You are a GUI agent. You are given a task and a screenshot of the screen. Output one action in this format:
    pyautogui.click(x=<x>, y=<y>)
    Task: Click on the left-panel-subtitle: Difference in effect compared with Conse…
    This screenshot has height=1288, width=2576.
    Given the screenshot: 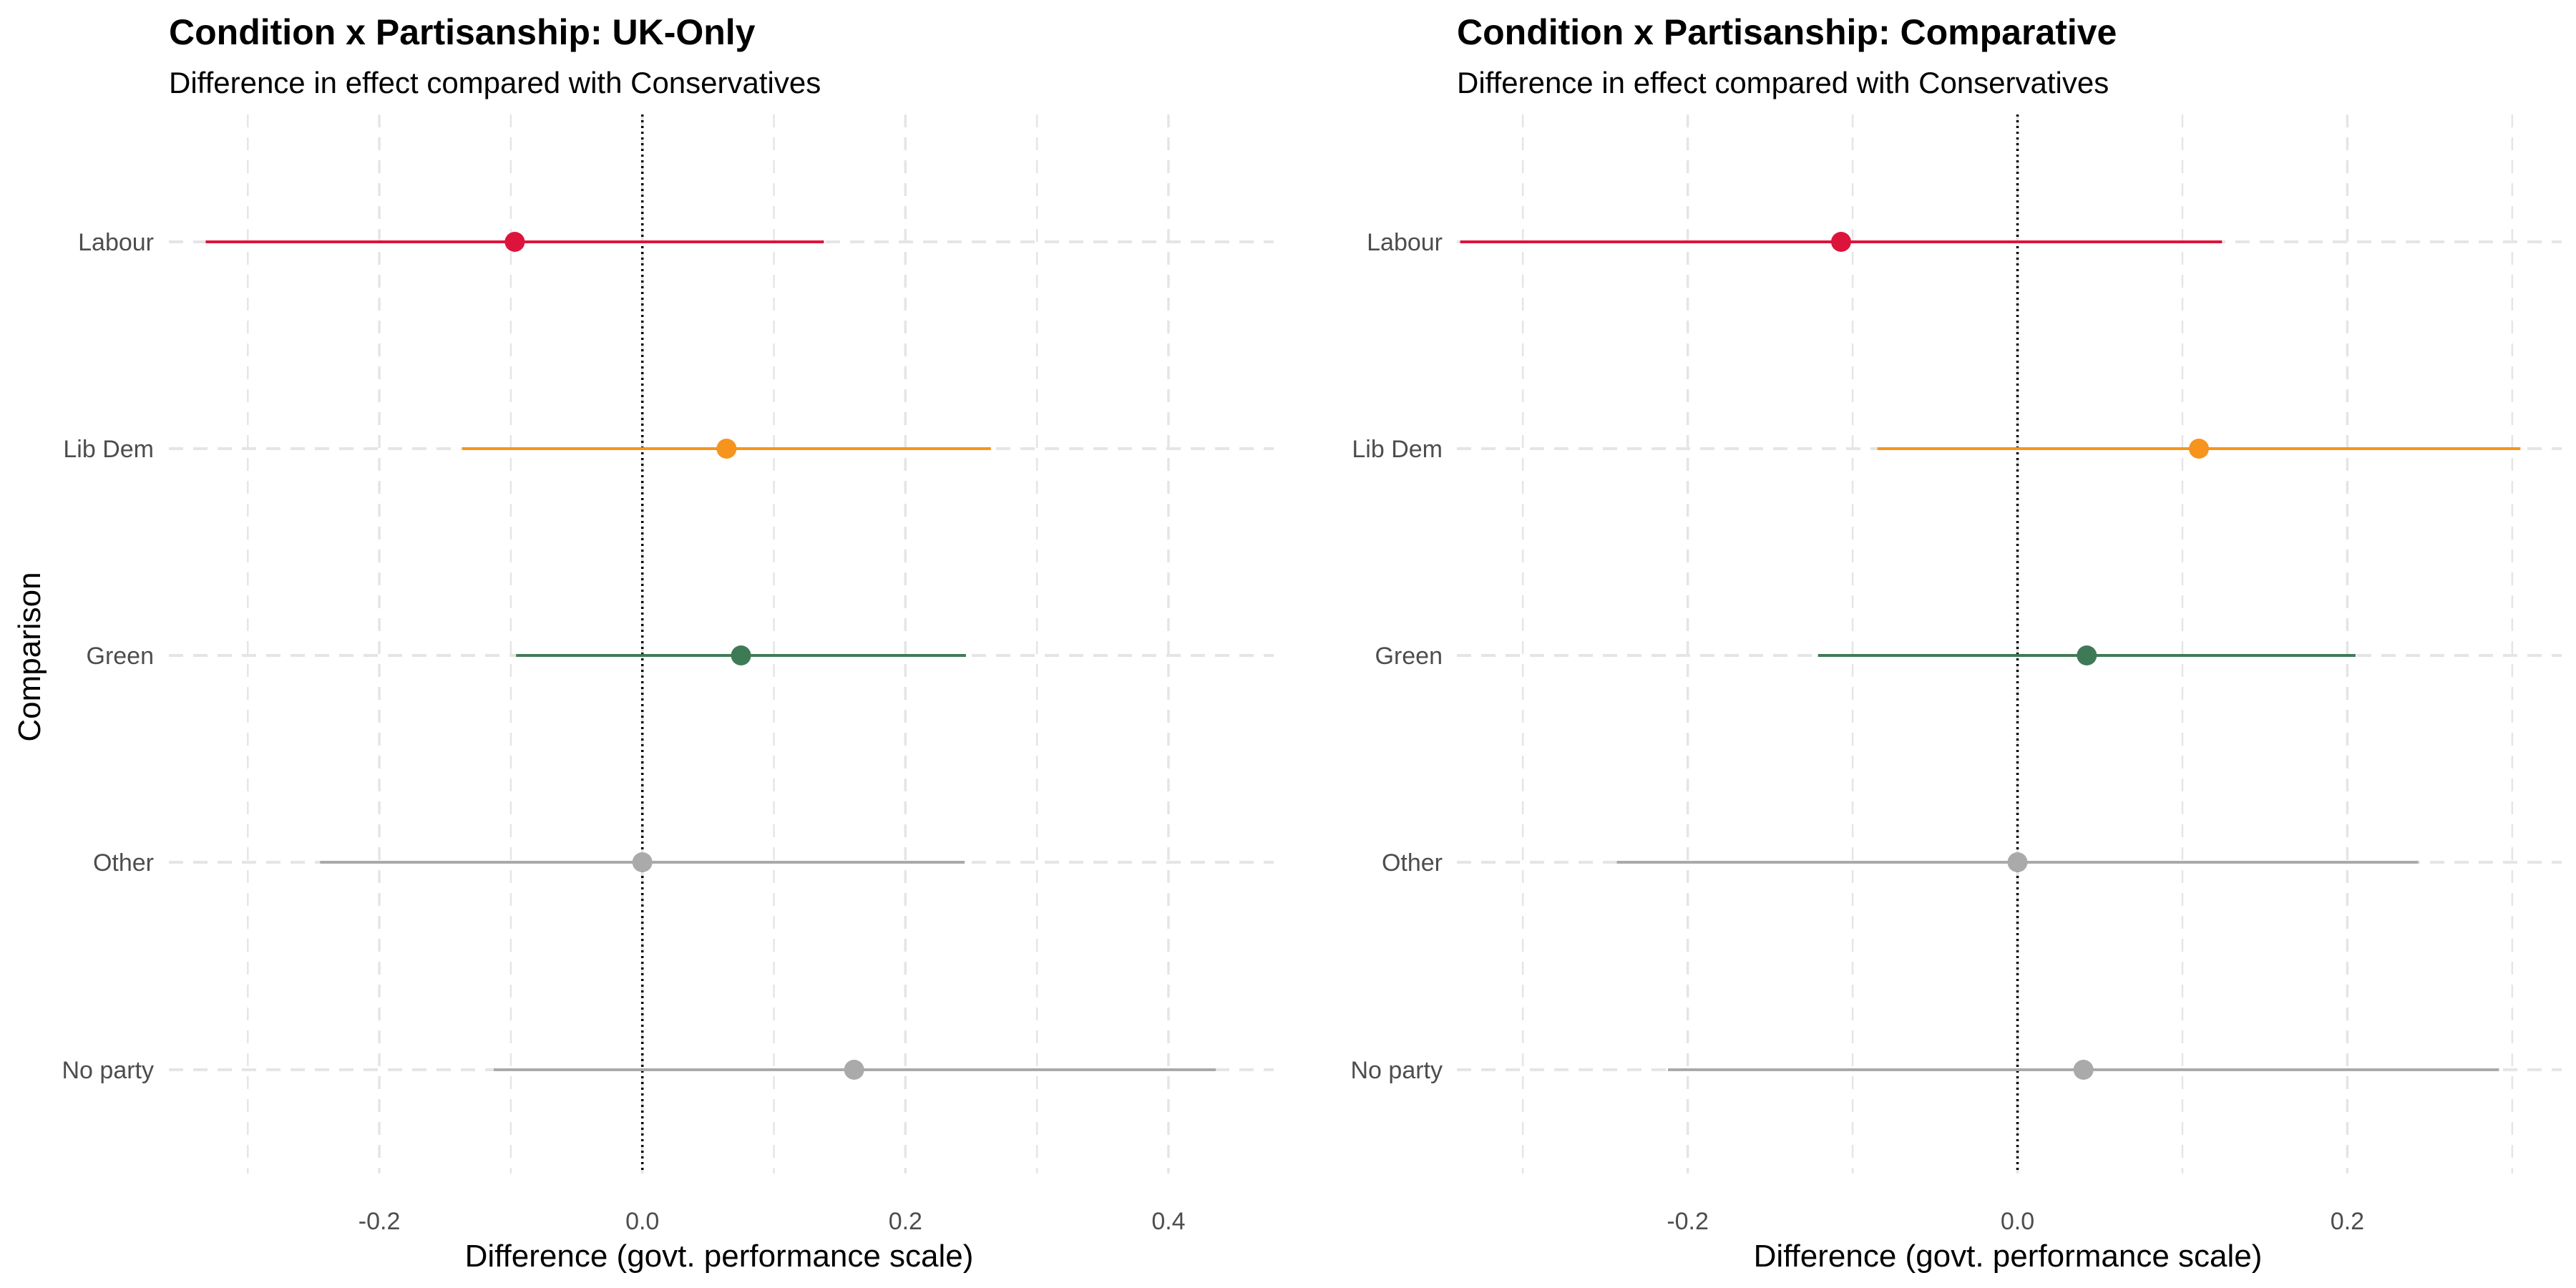 What is the action you would take?
    pyautogui.click(x=495, y=82)
    